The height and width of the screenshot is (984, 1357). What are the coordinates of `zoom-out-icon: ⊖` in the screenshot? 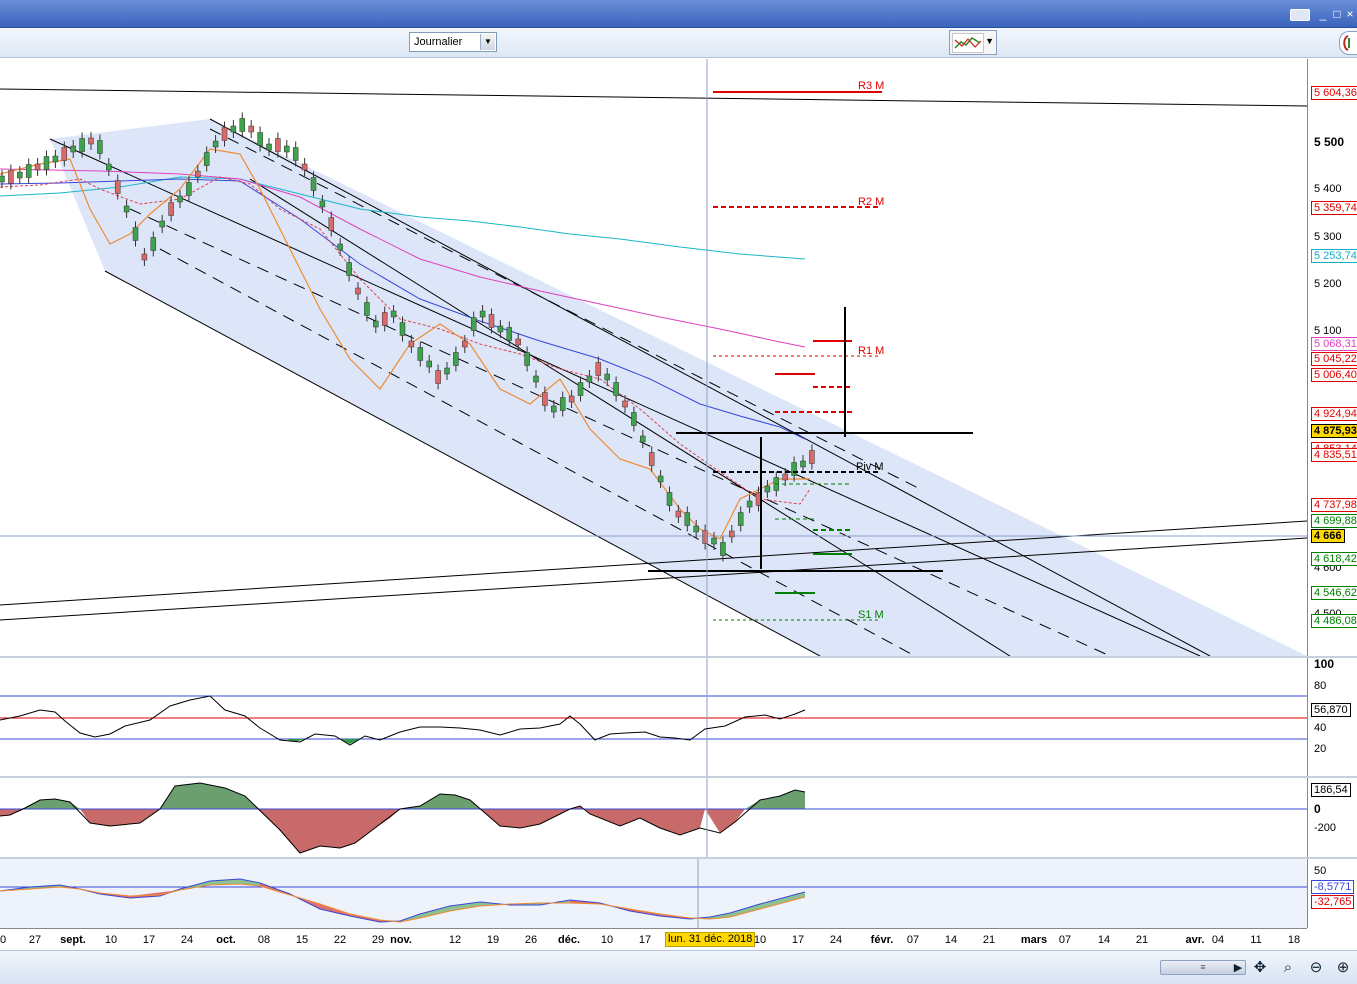 It's located at (1316, 967).